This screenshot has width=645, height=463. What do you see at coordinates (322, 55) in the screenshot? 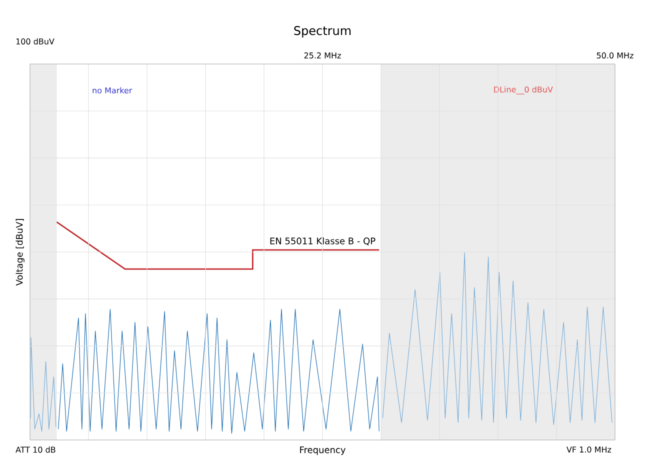
I see `x-tick-label: 25.2 MHz` at bounding box center [322, 55].